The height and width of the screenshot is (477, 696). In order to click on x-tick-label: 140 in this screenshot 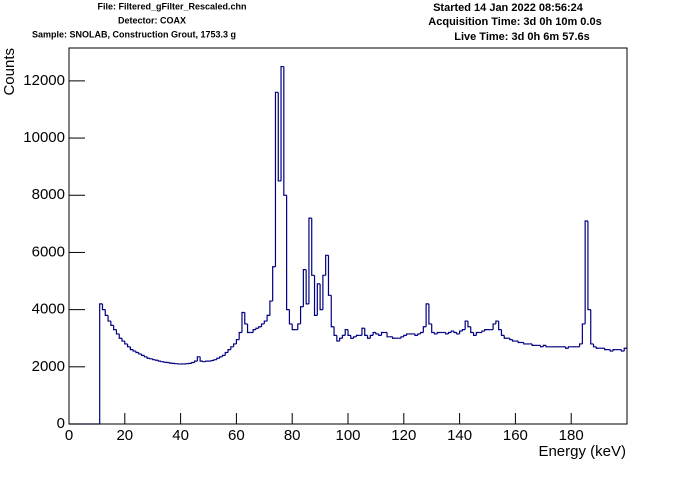, I will do `click(459, 435)`.